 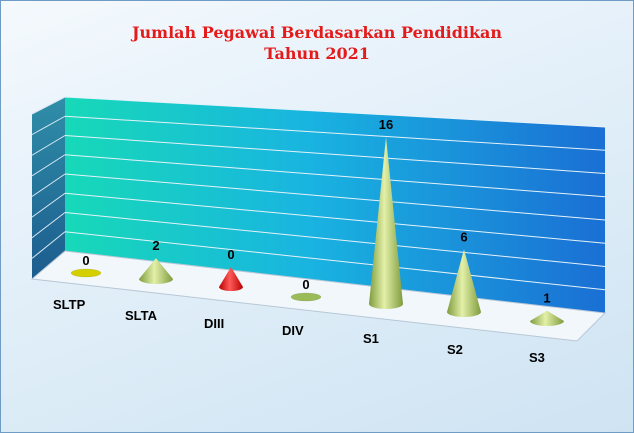 I want to click on cone-slta, so click(x=156, y=271).